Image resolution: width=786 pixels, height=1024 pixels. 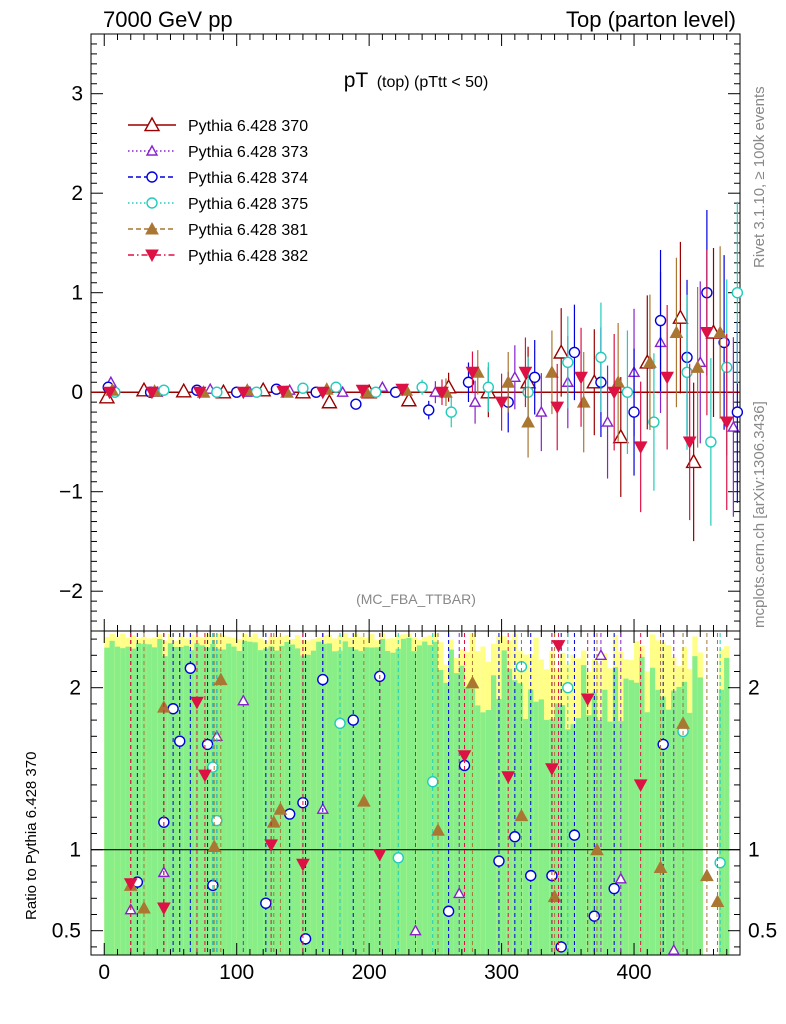 What do you see at coordinates (104, 972) in the screenshot?
I see `x-tick-label: 0` at bounding box center [104, 972].